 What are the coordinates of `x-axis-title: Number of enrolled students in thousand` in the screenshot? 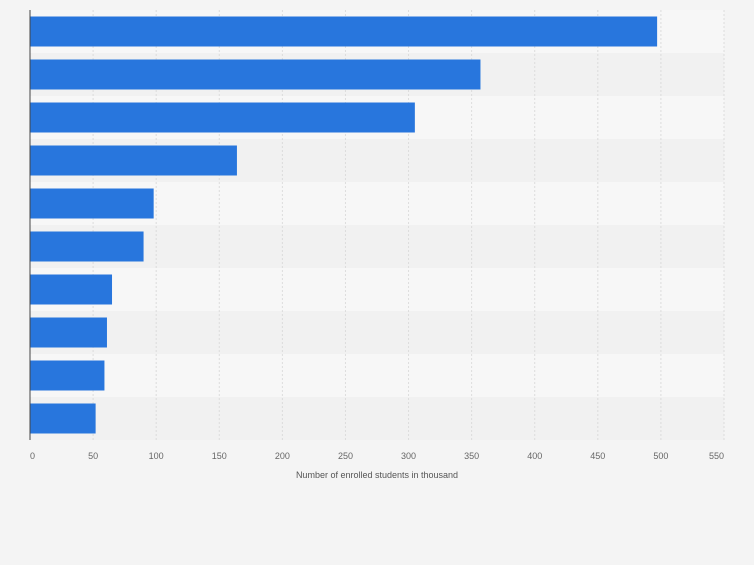 It's located at (377, 475).